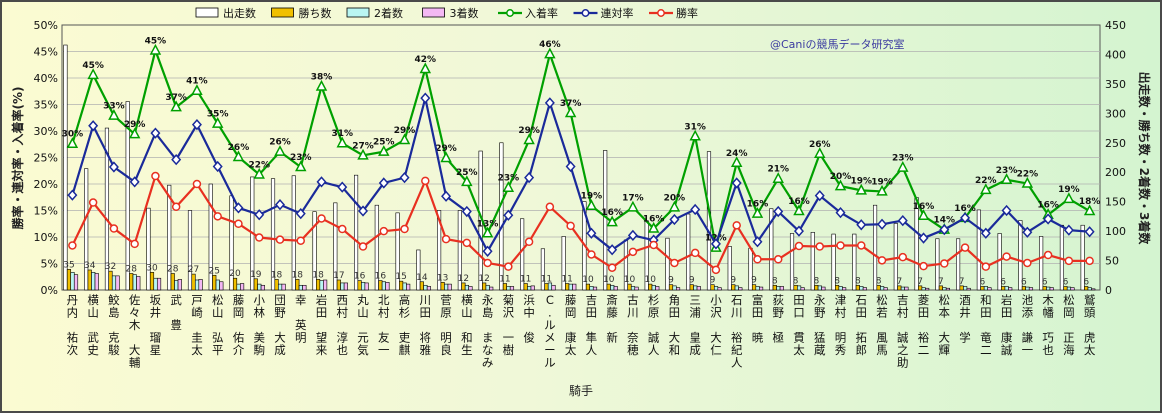 The image size is (1162, 413). Describe the element at coordinates (426, 325) in the screenshot. I see `x-tick-label: 川田 将雅` at that location.